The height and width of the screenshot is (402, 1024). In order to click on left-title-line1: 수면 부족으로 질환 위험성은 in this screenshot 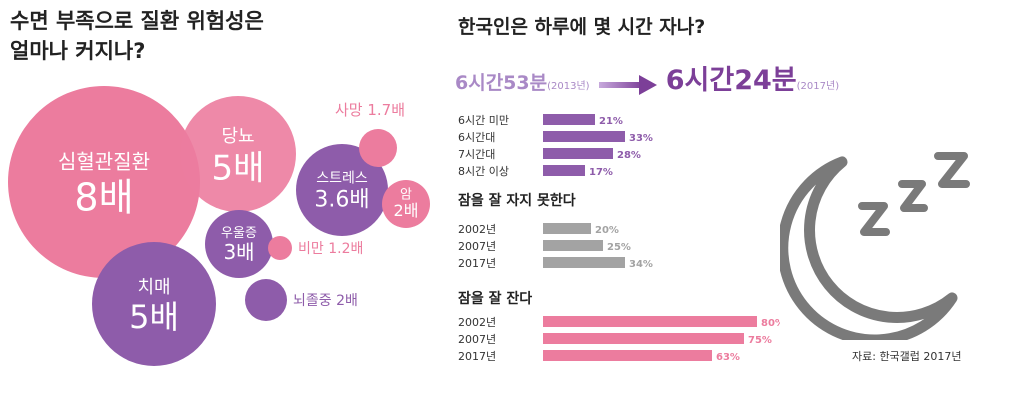, I will do `click(137, 21)`.